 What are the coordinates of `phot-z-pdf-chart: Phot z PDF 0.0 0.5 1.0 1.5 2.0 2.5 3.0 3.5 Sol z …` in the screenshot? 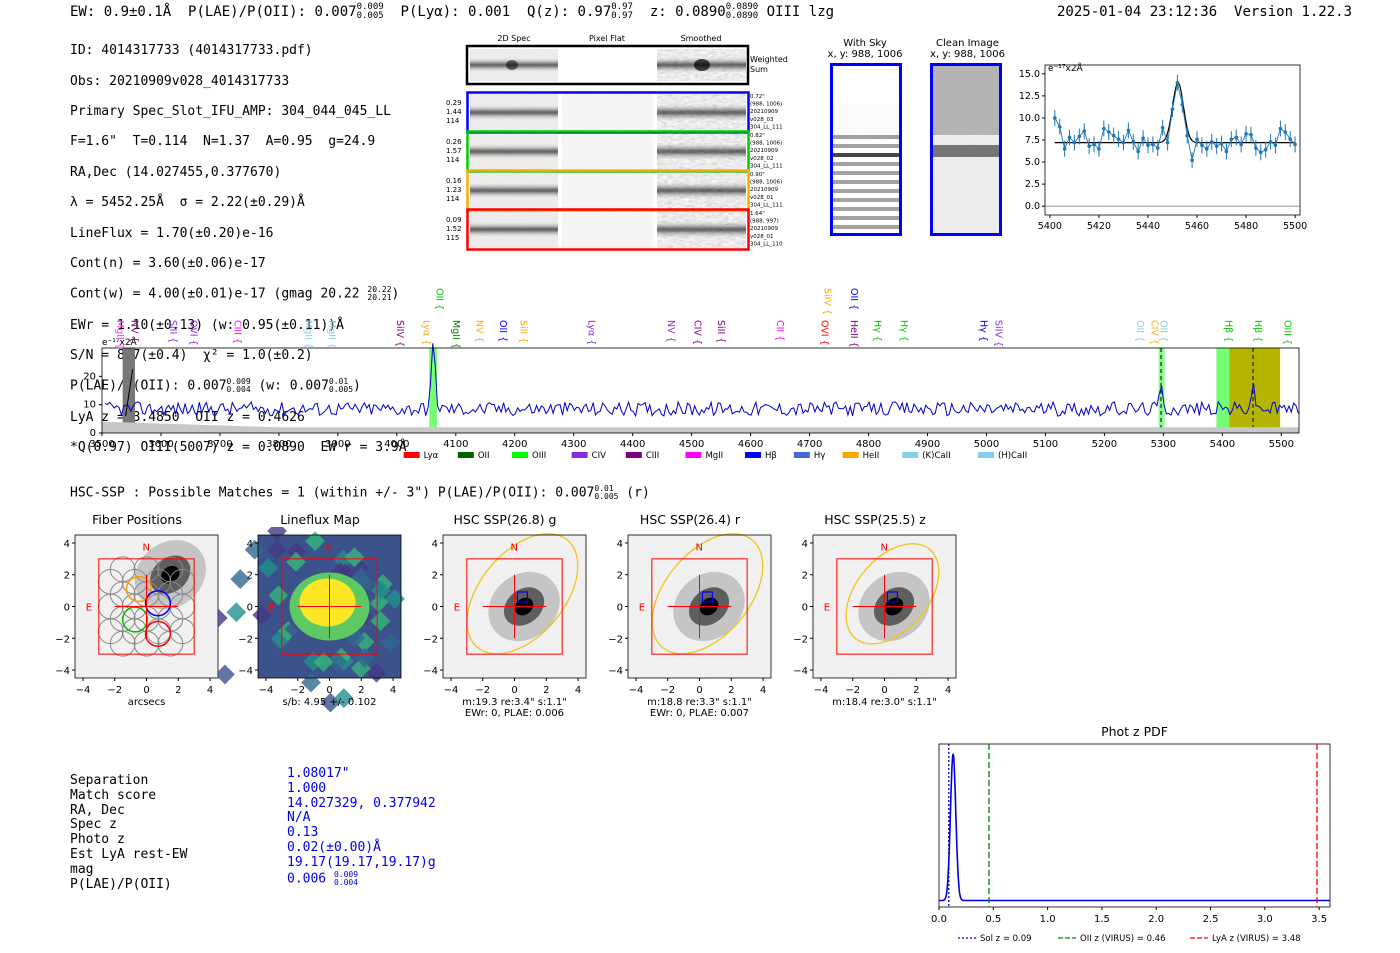 It's located at (1131, 834).